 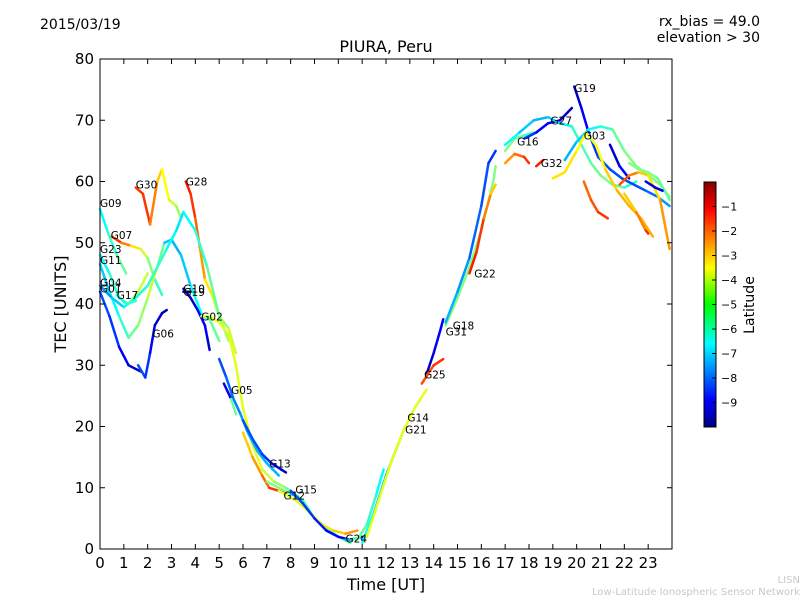 I want to click on series-G31, so click(x=432, y=371).